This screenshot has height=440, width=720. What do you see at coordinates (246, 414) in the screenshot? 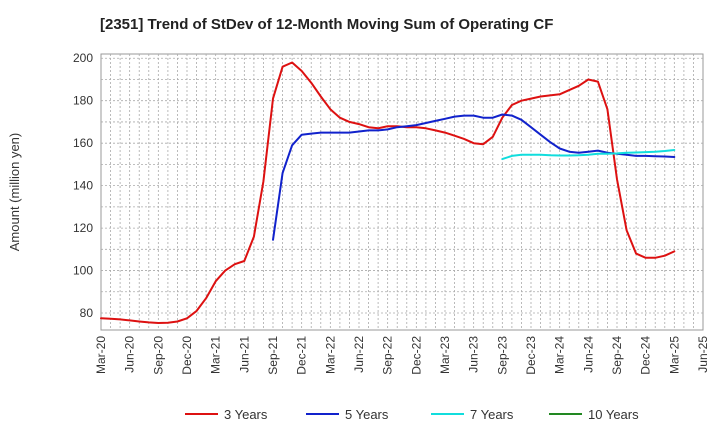
I see `legend-label: 3 Years` at bounding box center [246, 414].